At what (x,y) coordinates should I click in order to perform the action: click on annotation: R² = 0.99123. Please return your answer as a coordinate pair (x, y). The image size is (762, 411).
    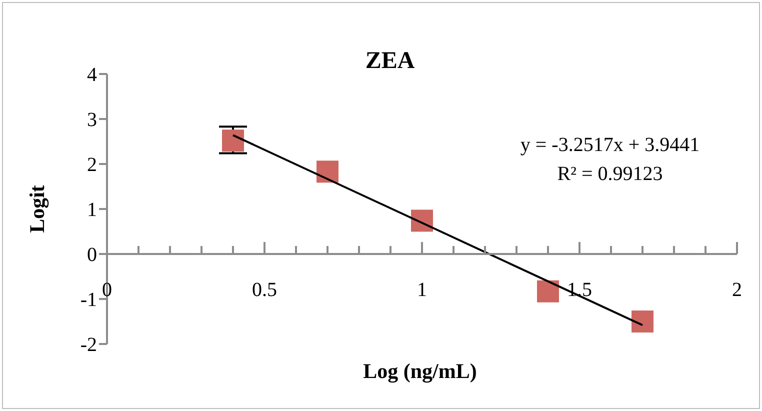
    Looking at the image, I should click on (610, 174).